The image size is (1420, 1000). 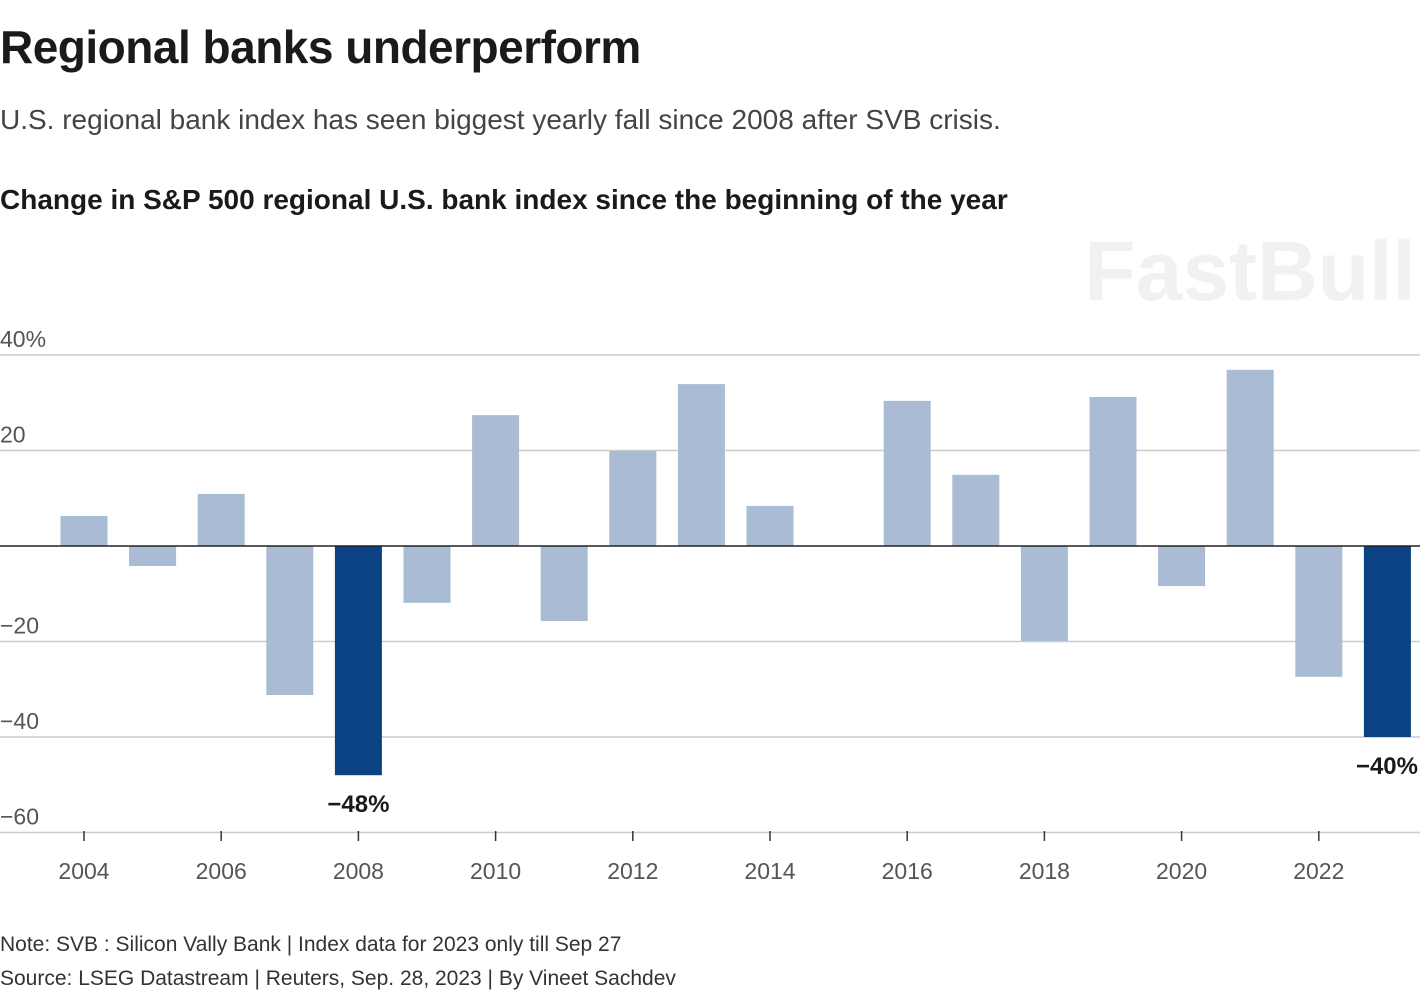 I want to click on y-tick-label: 40%, so click(x=23, y=339).